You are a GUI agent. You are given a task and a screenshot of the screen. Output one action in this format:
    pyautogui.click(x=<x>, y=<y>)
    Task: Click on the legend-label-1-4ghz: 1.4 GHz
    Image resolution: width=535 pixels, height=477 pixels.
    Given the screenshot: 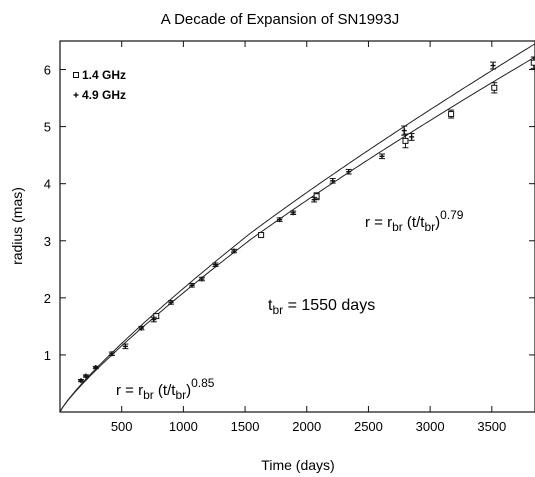 What is the action you would take?
    pyautogui.click(x=104, y=75)
    